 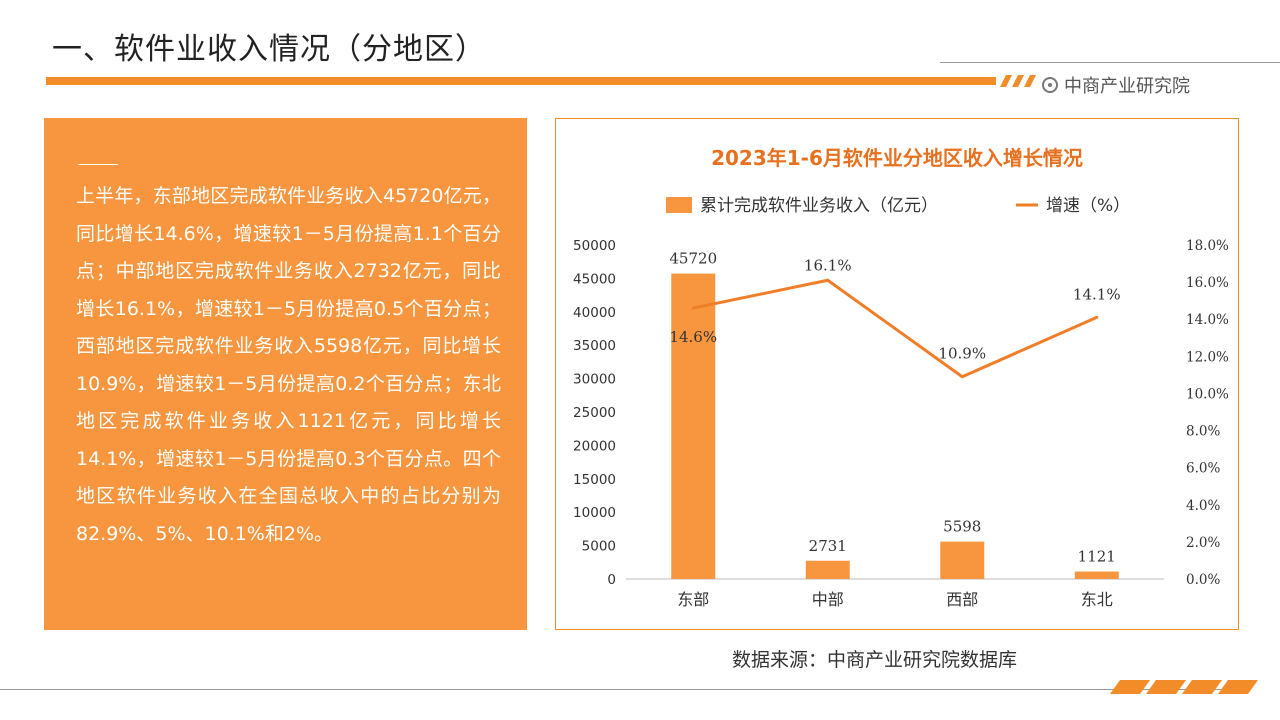 What do you see at coordinates (962, 599) in the screenshot?
I see `x-tick-label: 西部` at bounding box center [962, 599].